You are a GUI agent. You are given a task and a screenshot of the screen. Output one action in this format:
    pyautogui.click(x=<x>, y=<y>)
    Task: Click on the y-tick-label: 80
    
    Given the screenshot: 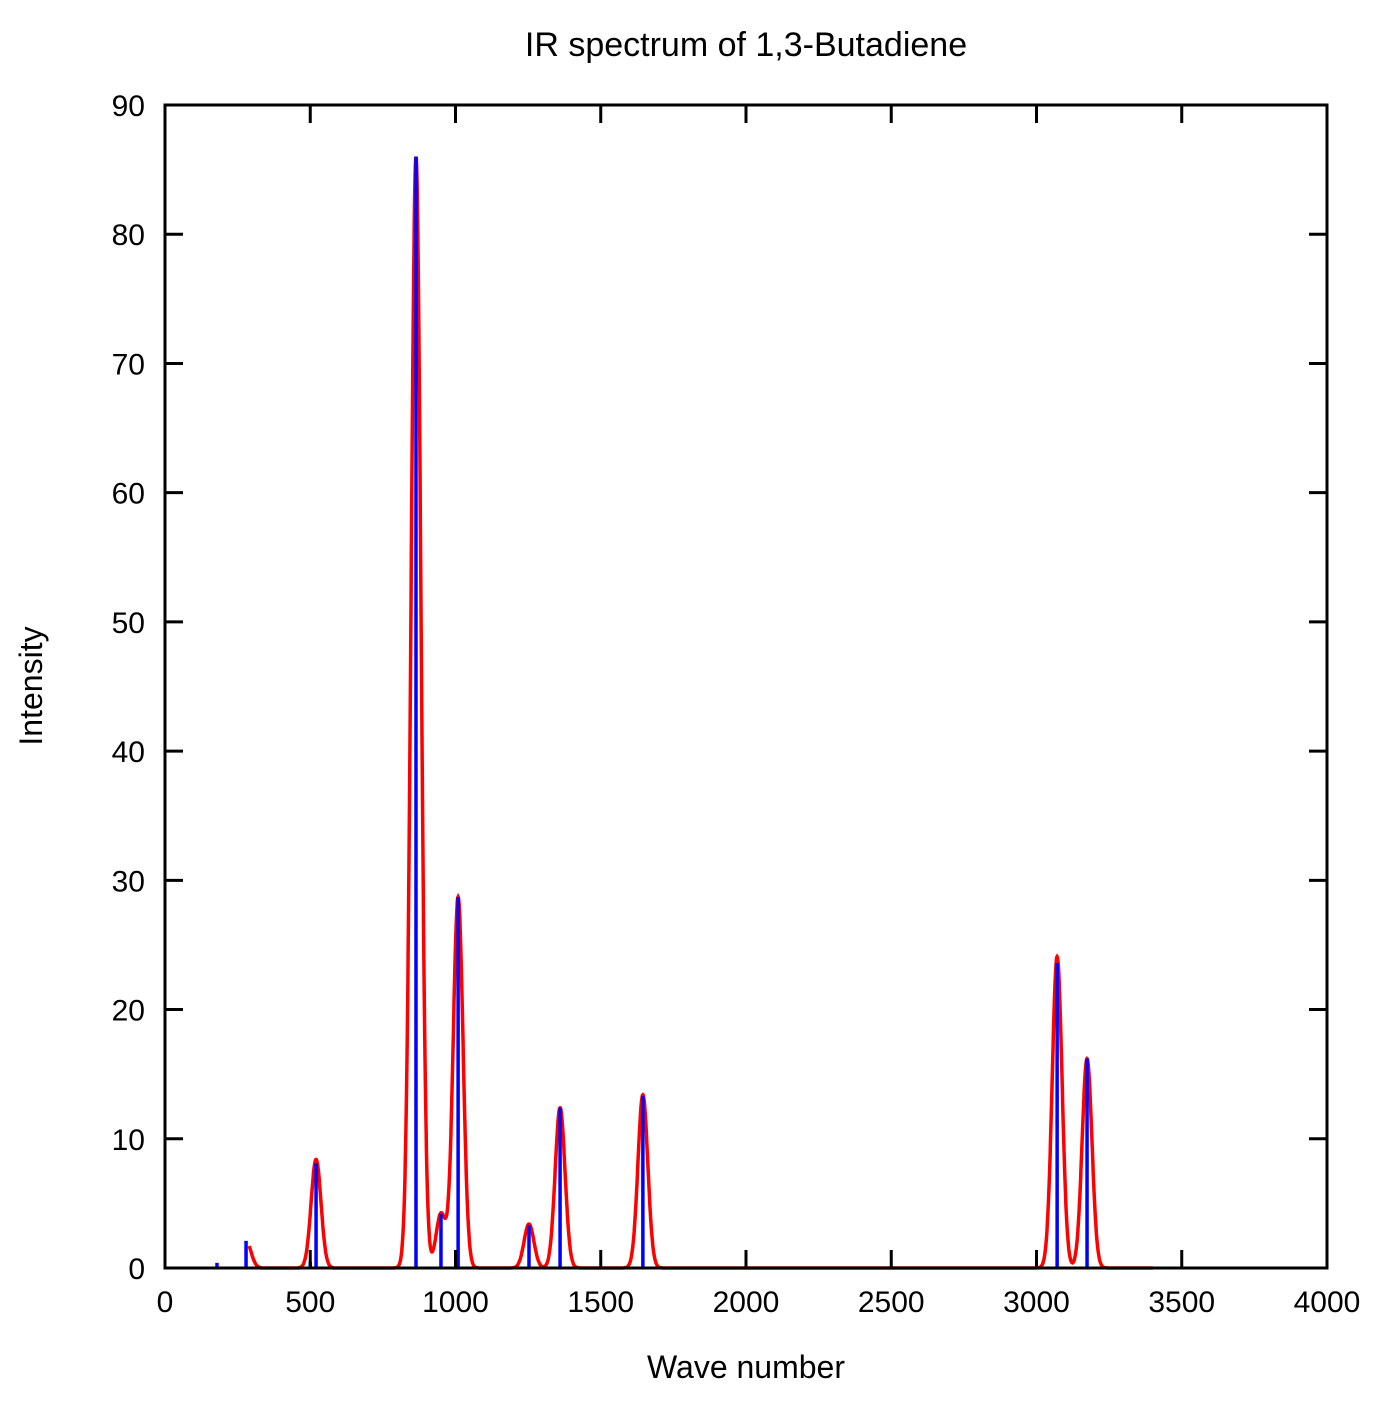 What is the action you would take?
    pyautogui.click(x=128, y=235)
    